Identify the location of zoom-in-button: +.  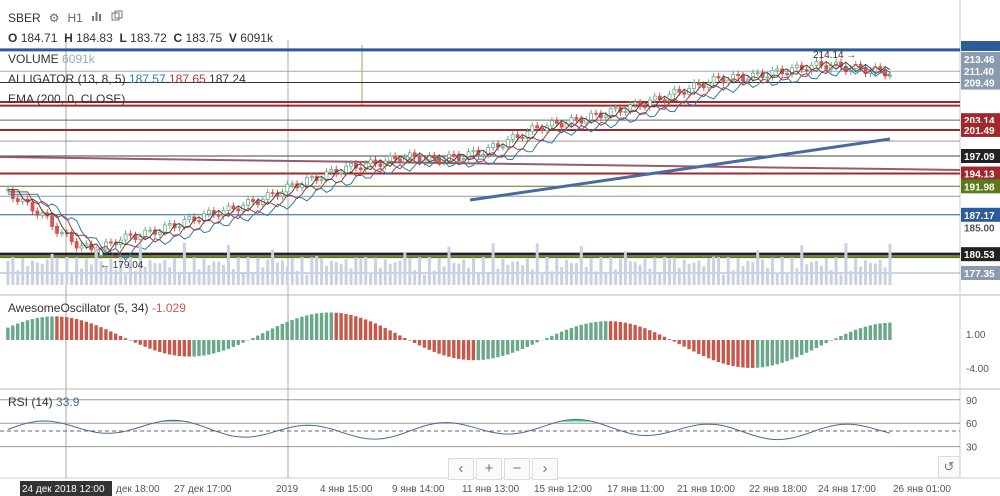
(489, 469).